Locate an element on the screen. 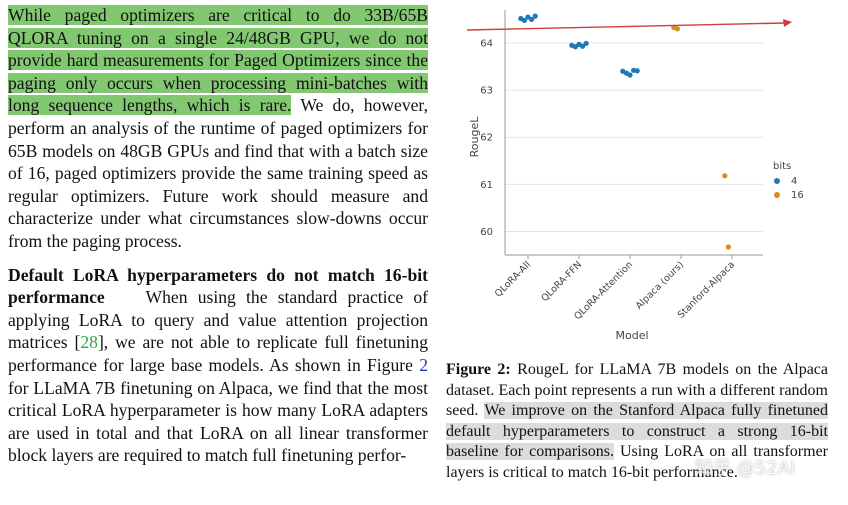  legend-label-16bit: 16 is located at coordinates (797, 195).